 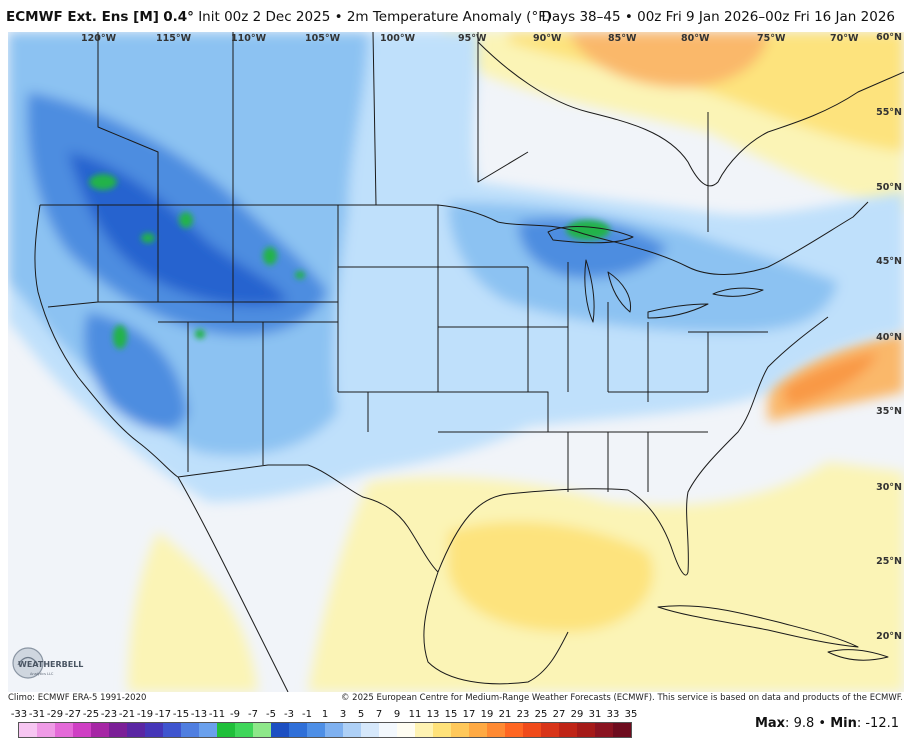 I want to click on warm-core-hudson, so click(x=668, y=60).